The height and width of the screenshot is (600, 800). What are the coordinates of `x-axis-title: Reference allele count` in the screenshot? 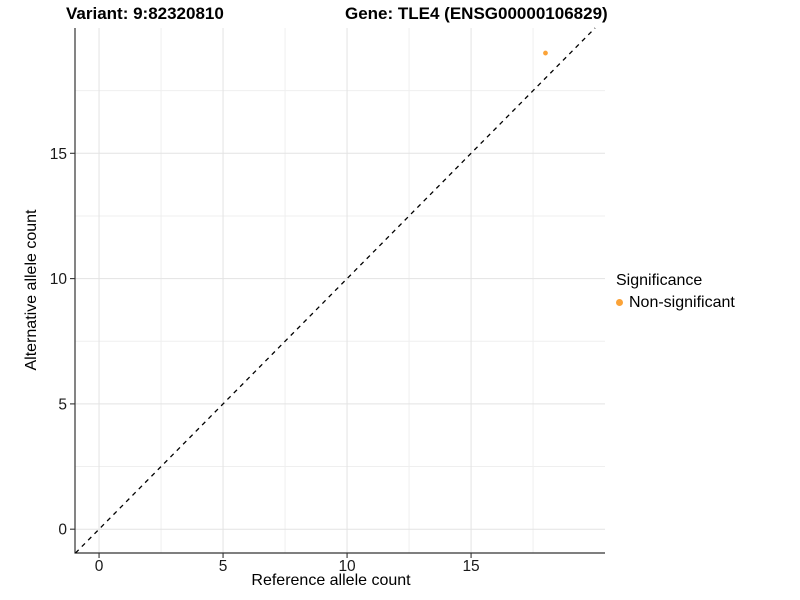 It's located at (331, 580).